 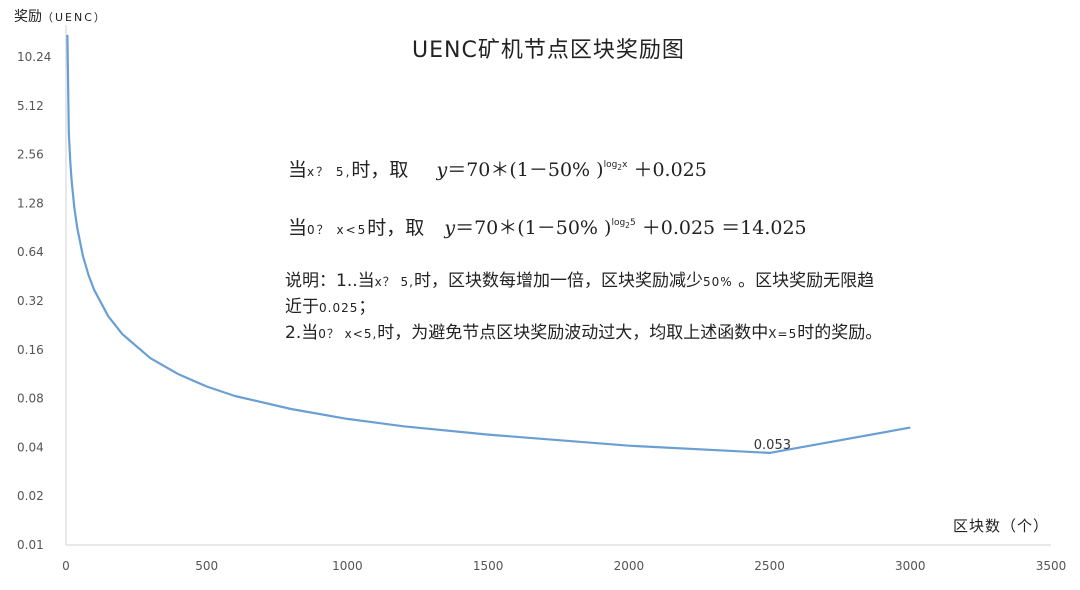 I want to click on y-tick-label: 5.12, so click(x=30, y=106).